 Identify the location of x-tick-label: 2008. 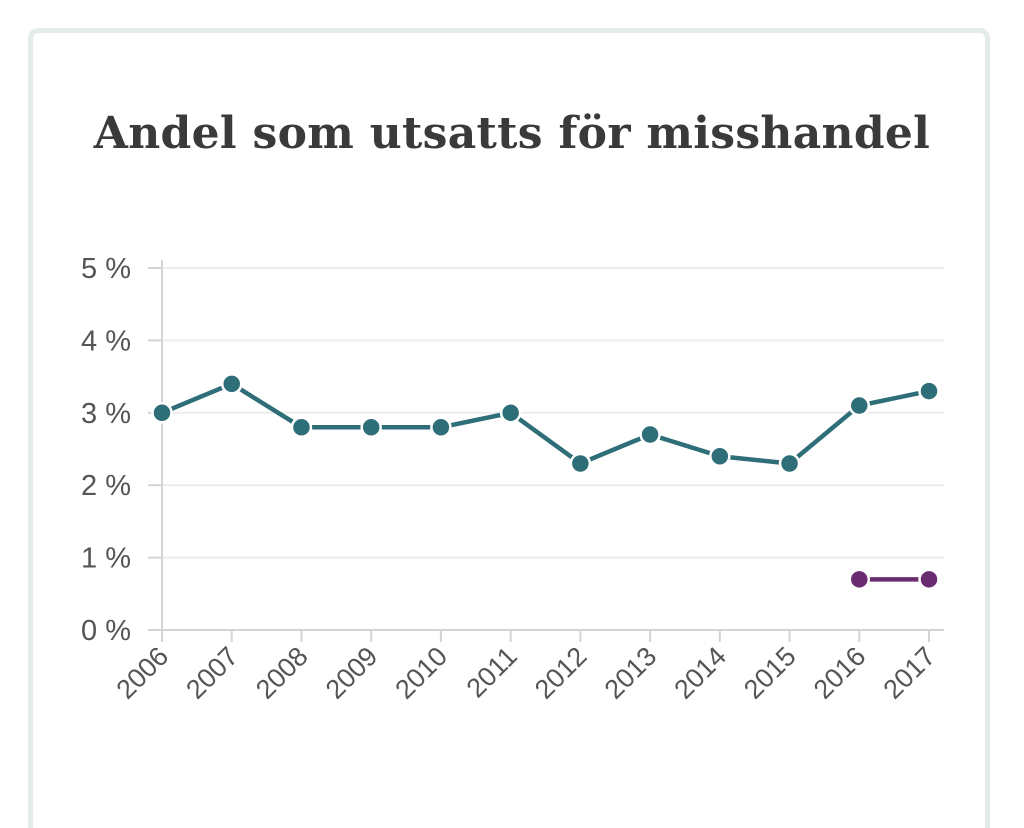
(282, 673).